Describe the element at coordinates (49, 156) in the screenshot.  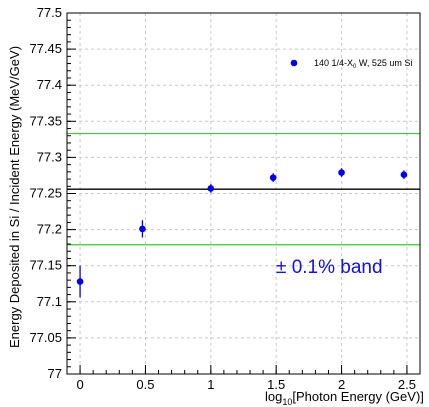
I see `y-tick-label: 77.3` at that location.